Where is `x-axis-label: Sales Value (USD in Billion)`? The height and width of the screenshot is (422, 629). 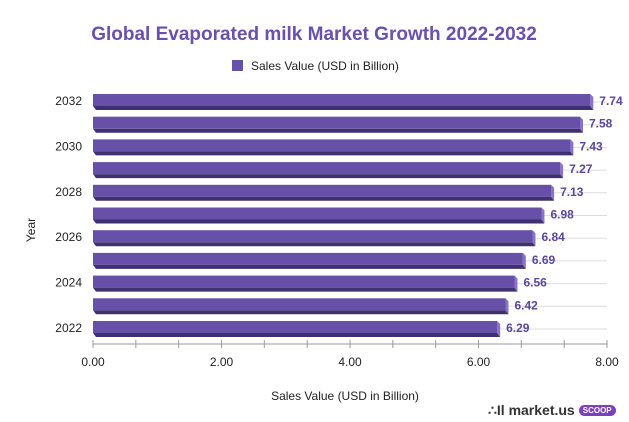 x-axis-label: Sales Value (USD in Billion) is located at coordinates (345, 396).